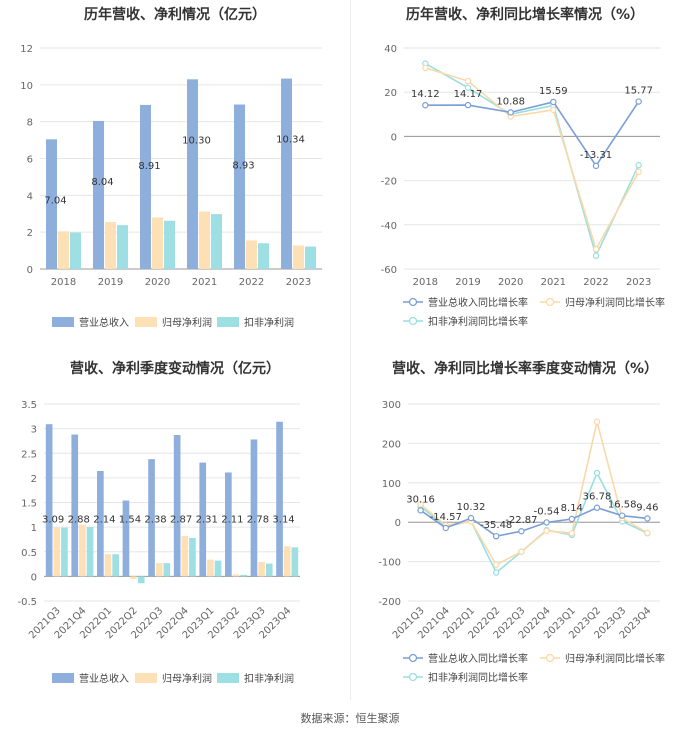 This screenshot has height=734, width=700. Describe the element at coordinates (104, 519) in the screenshot. I see `data-label: 2.14` at that location.